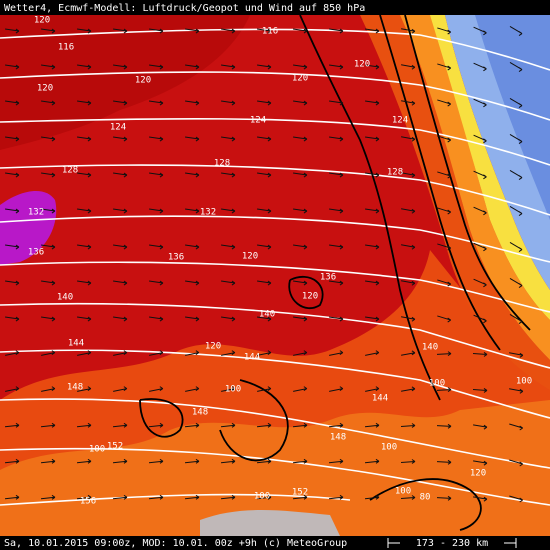 The image size is (550, 550). What do you see at coordinates (252, 358) in the screenshot?
I see `contour-label: 144` at bounding box center [252, 358].